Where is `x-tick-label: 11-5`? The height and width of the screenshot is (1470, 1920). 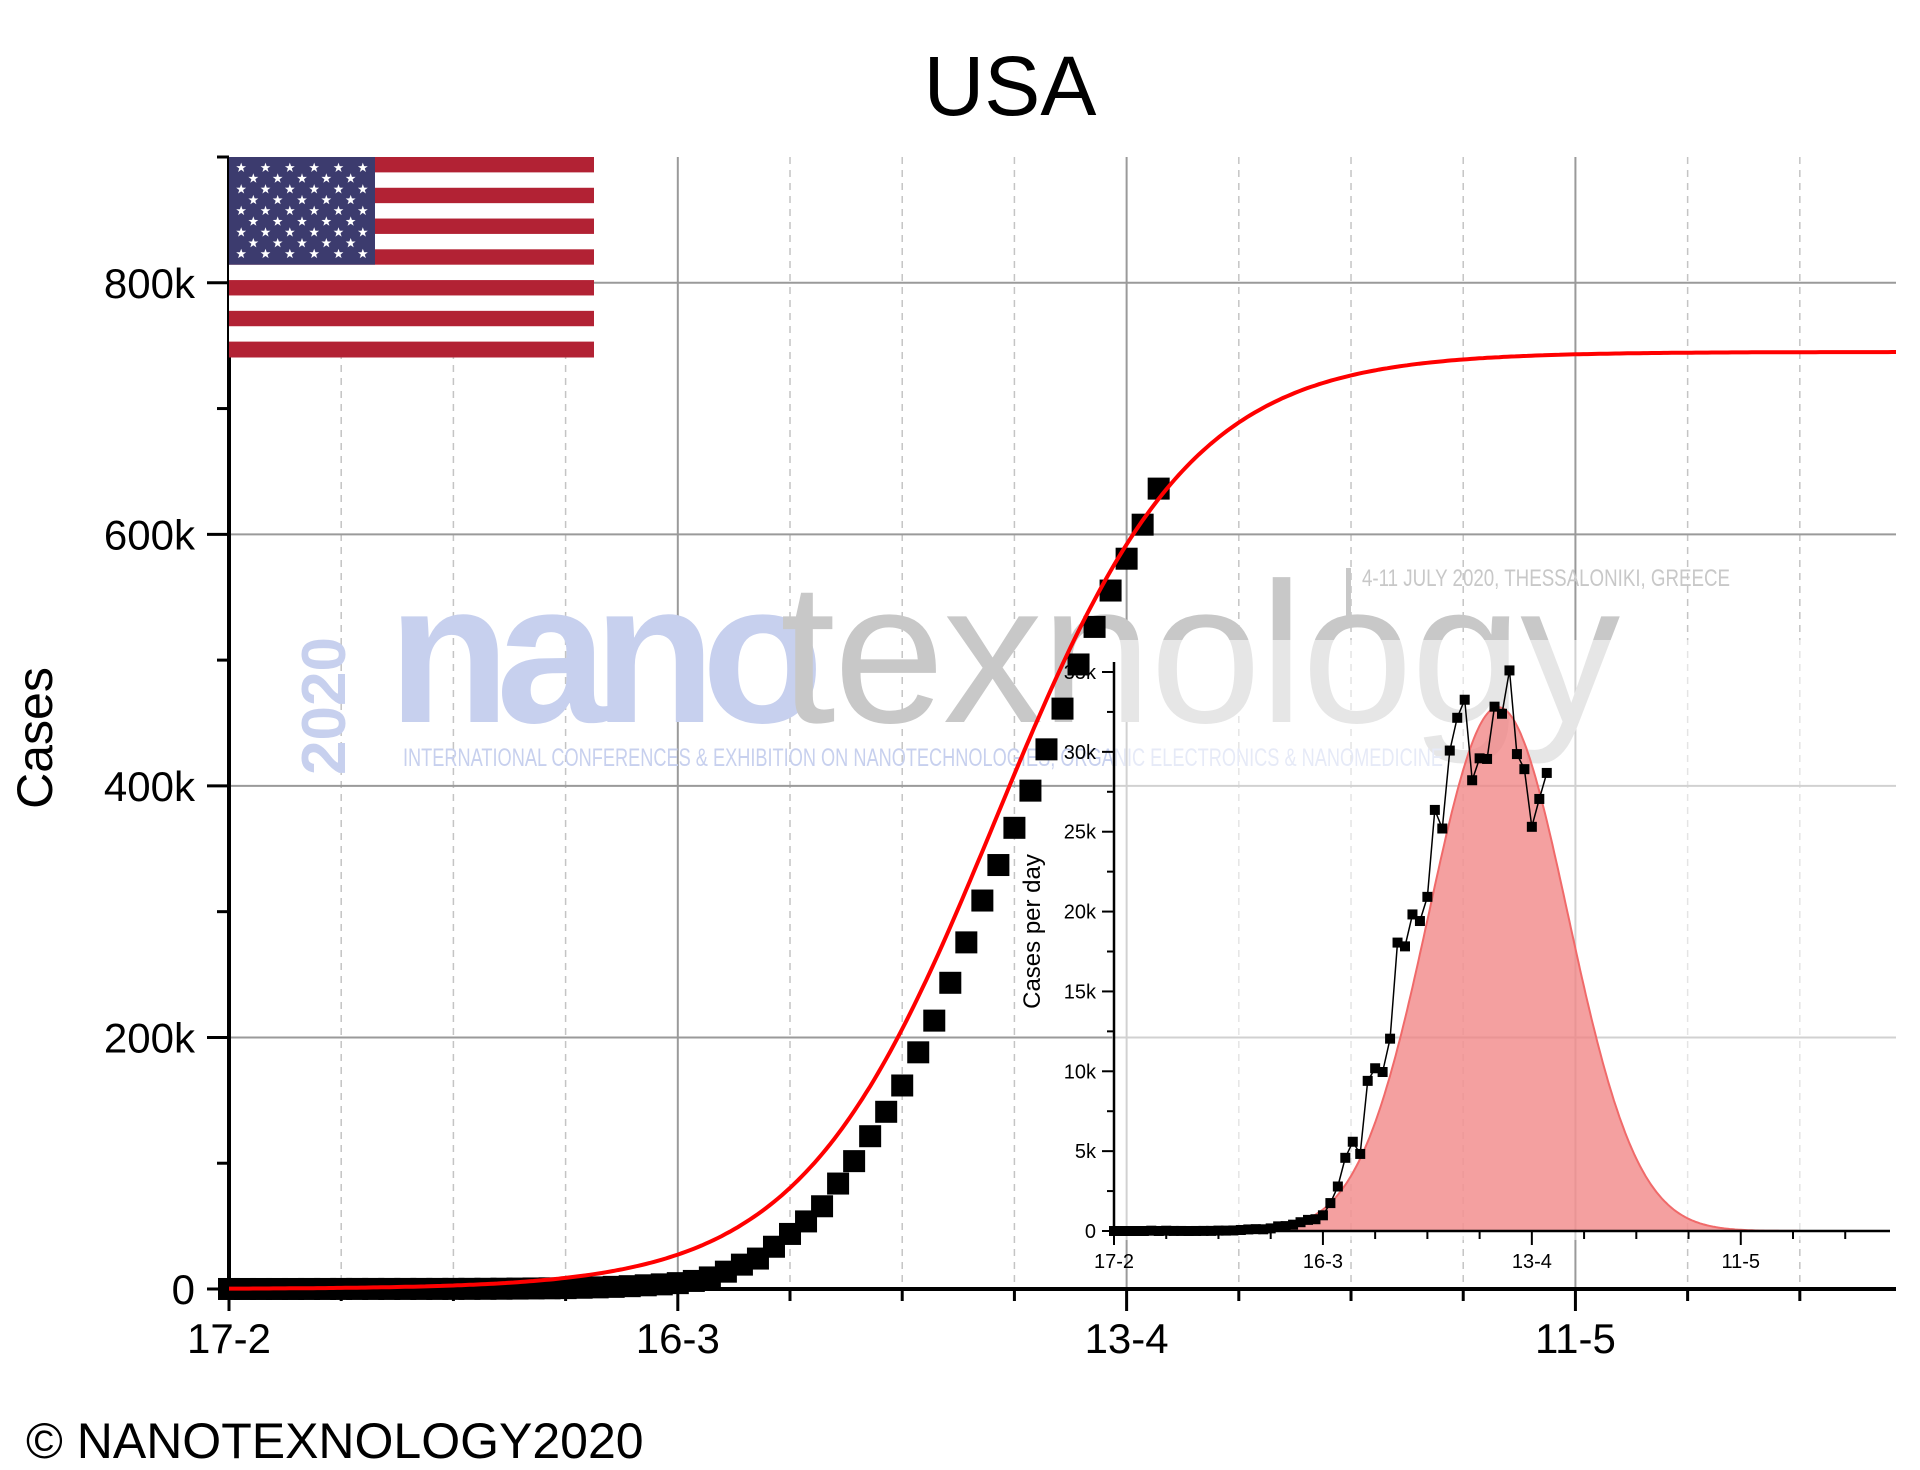
x-tick-label: 11-5 is located at coordinates (1575, 1338).